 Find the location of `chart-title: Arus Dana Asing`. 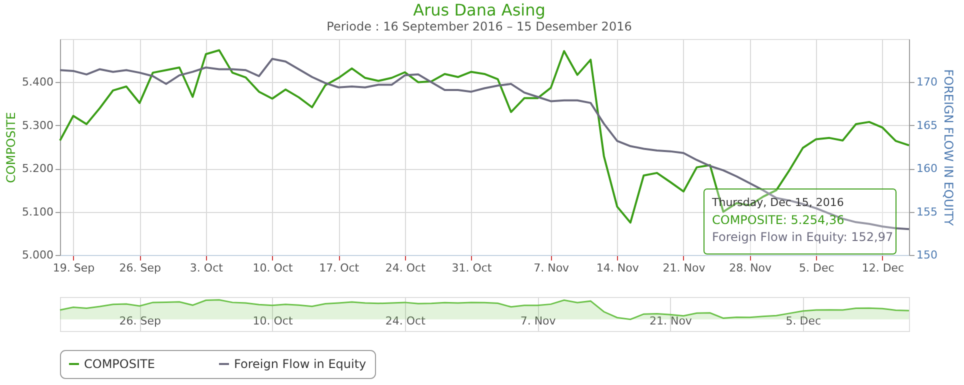

chart-title: Arus Dana Asing is located at coordinates (479, 10).